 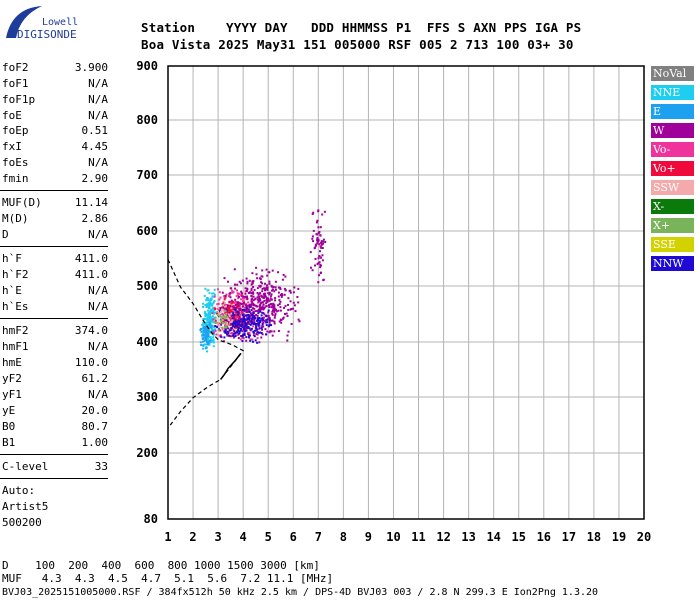 What do you see at coordinates (55, 443) in the screenshot?
I see `param-row: B1 1.00` at bounding box center [55, 443].